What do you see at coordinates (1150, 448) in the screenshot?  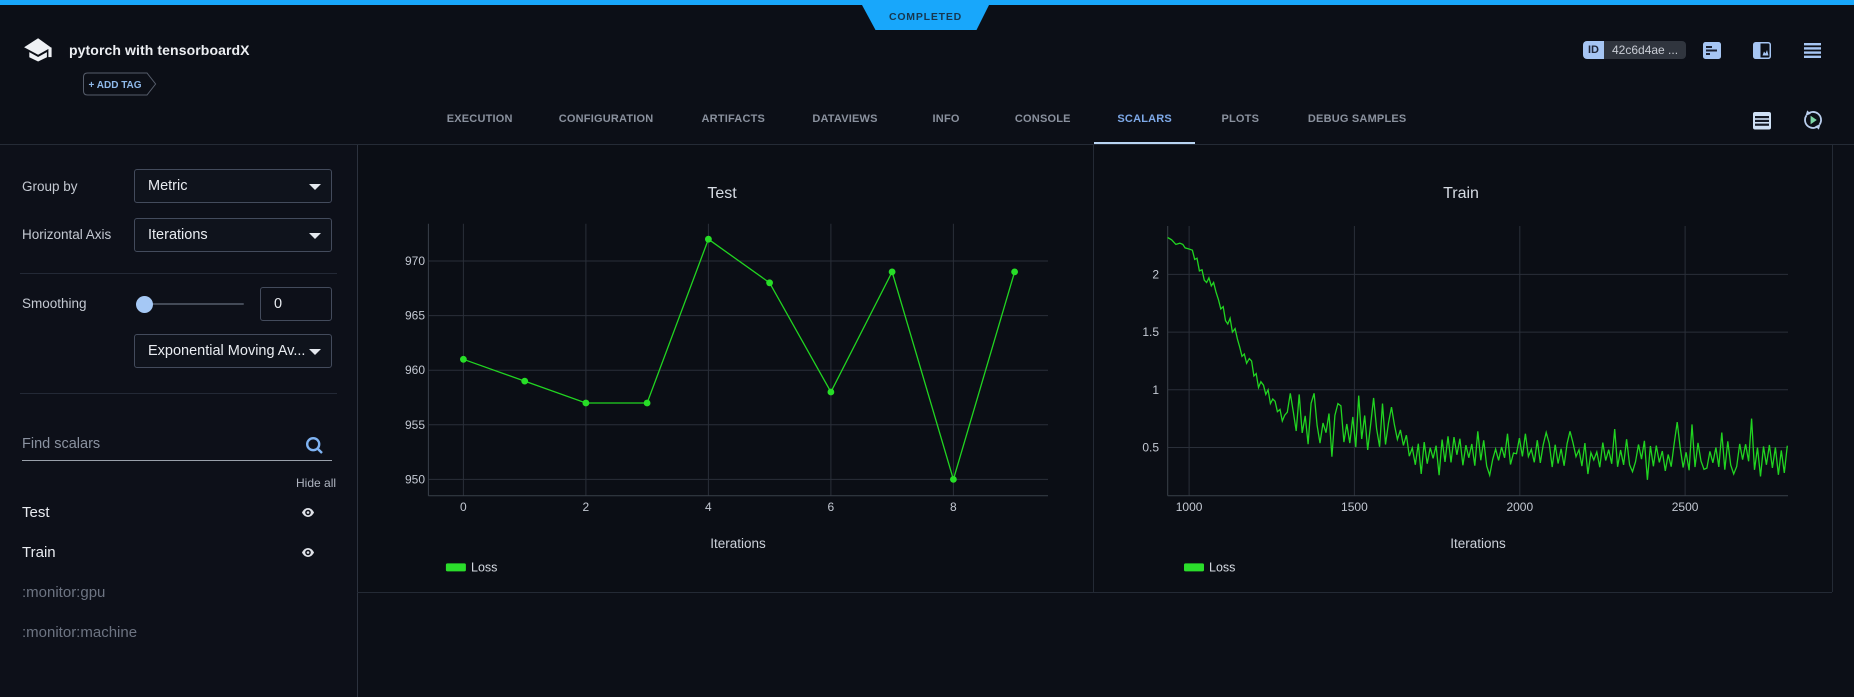 I see `svg-text: 0.5` at bounding box center [1150, 448].